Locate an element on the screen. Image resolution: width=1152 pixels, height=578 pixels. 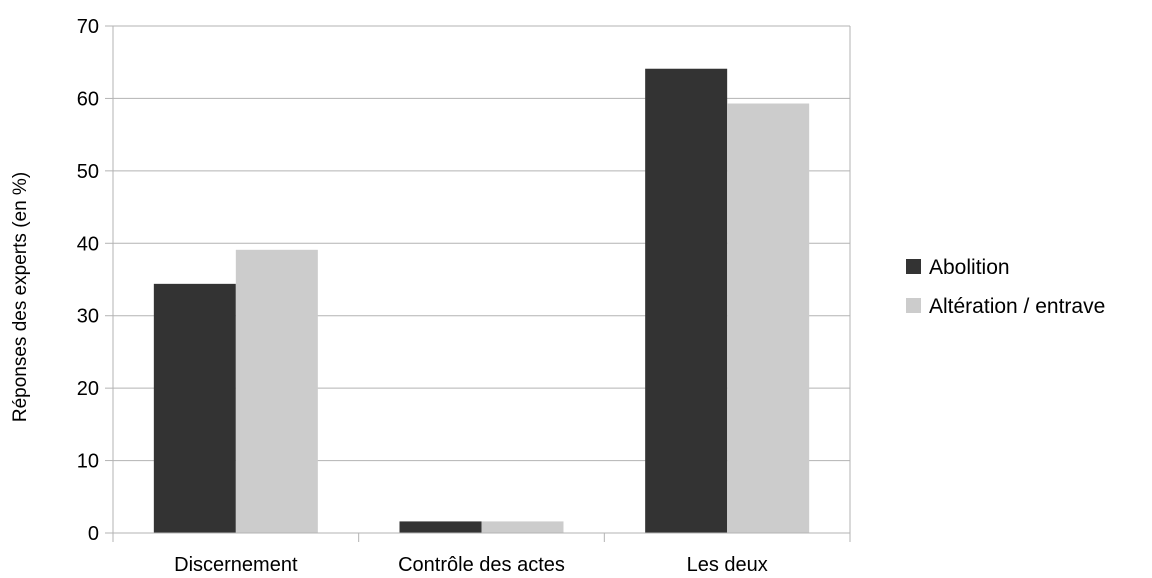
y-tick-labels: 0 10 20 30 40 50 60 70 is located at coordinates (88, 280).